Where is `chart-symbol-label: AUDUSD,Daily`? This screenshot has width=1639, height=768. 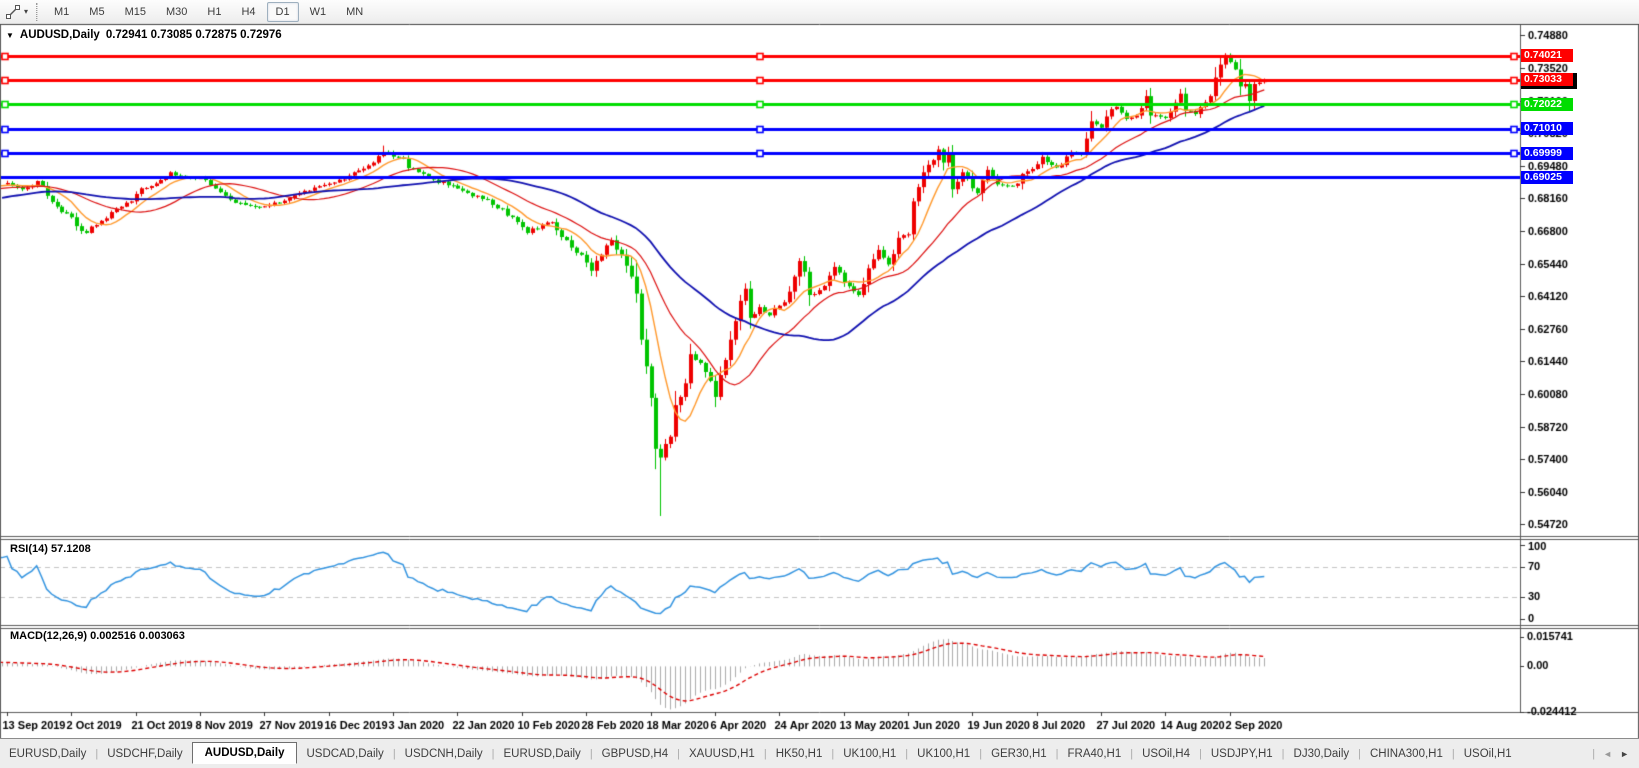 chart-symbol-label: AUDUSD,Daily is located at coordinates (59, 35).